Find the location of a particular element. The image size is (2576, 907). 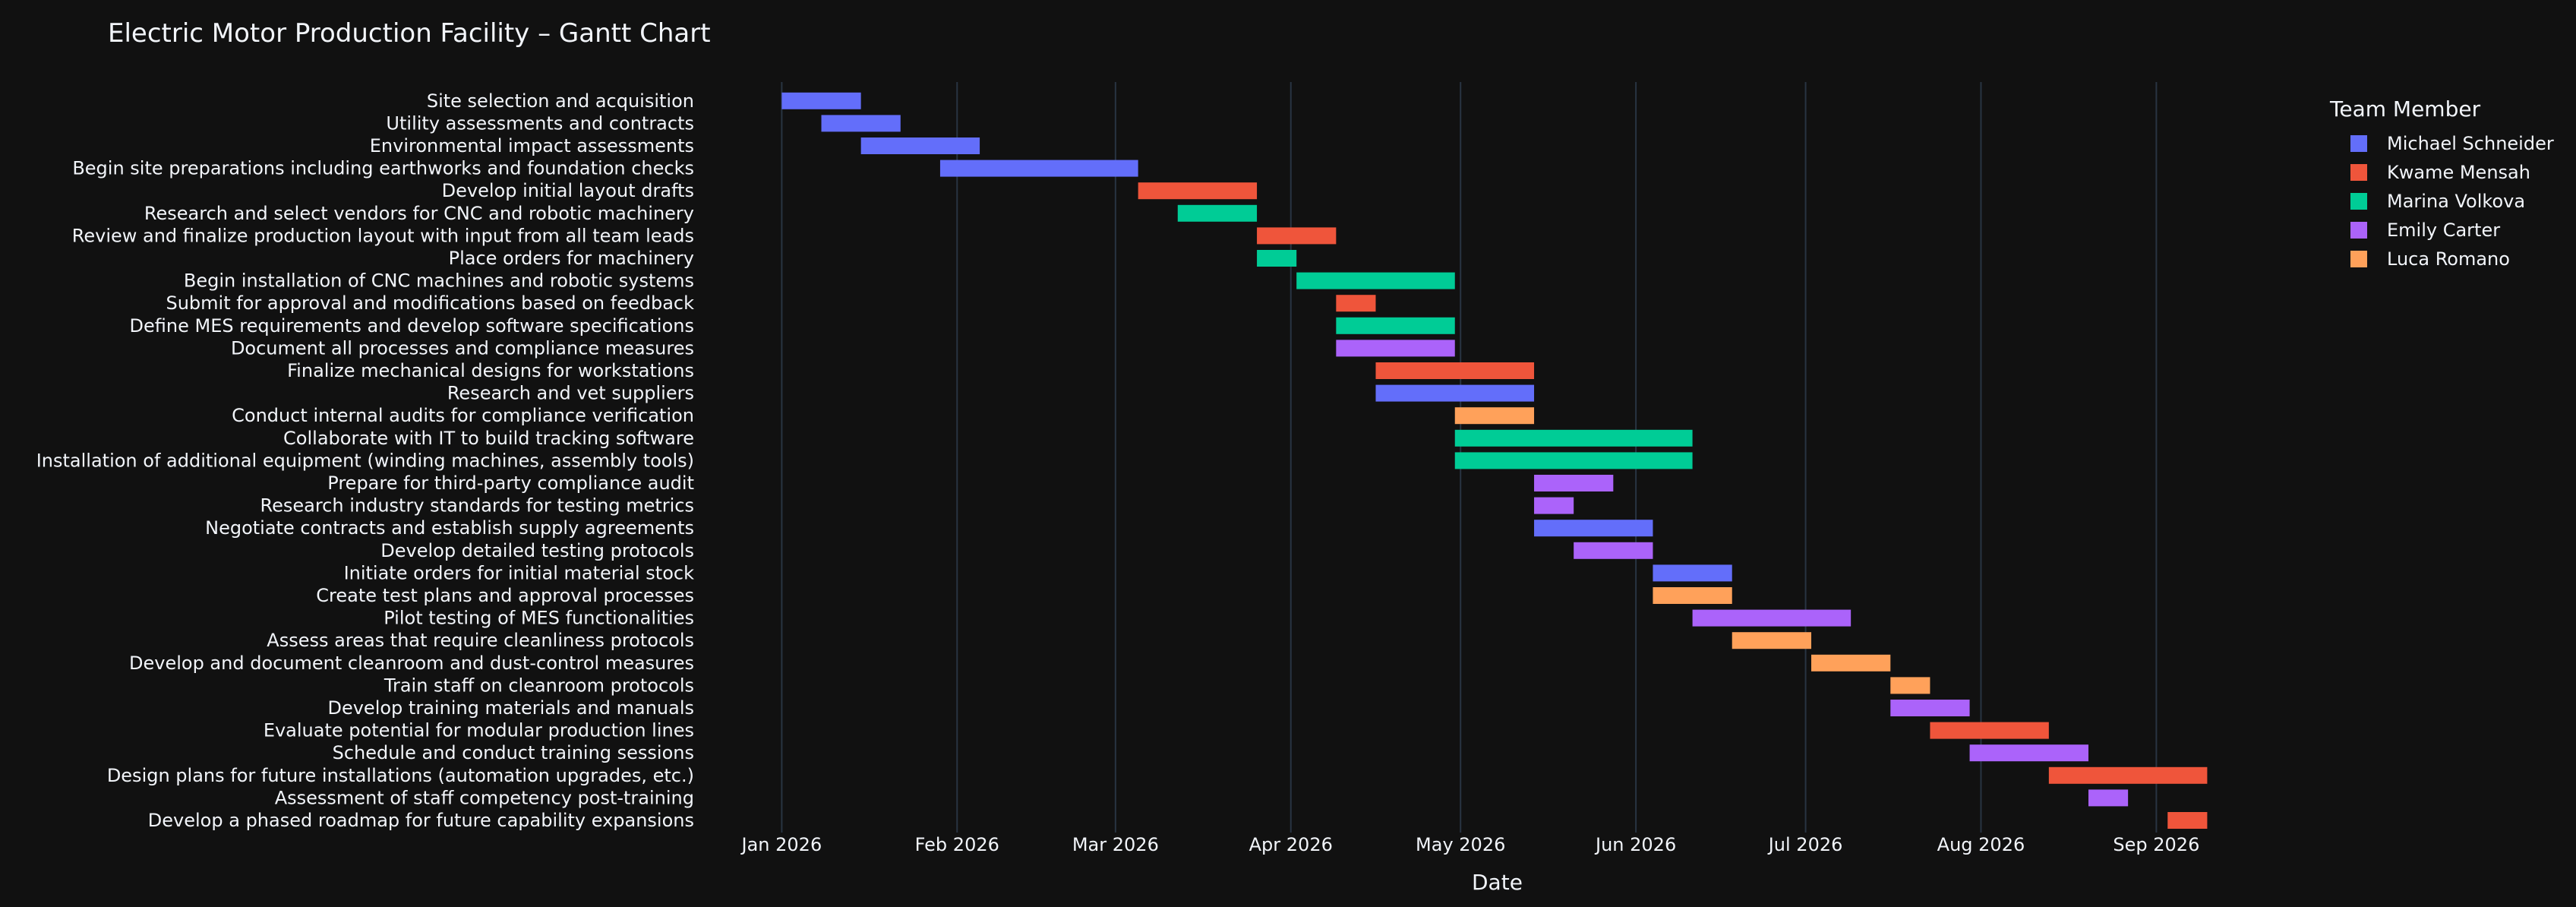

x-tick-label: Jul 2026 is located at coordinates (1805, 844).